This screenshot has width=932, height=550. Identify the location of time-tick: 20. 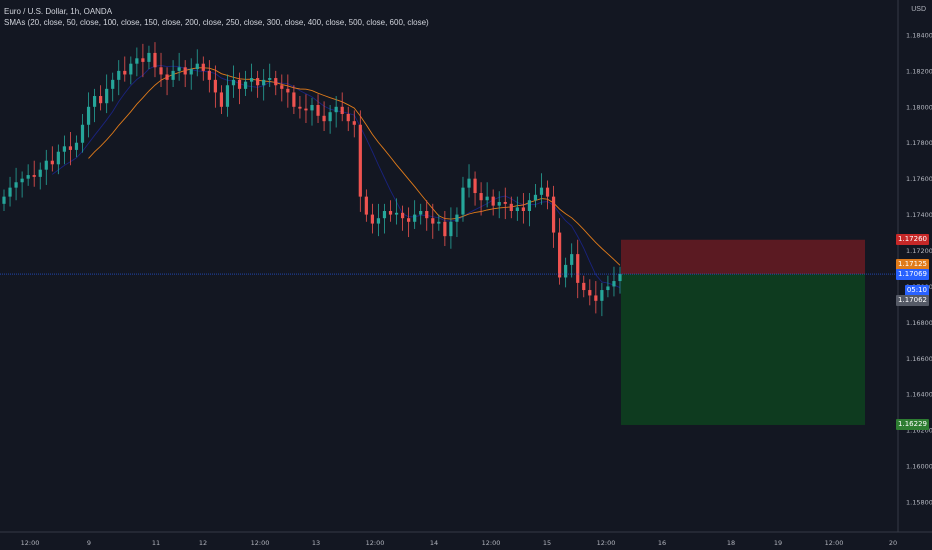
(893, 543).